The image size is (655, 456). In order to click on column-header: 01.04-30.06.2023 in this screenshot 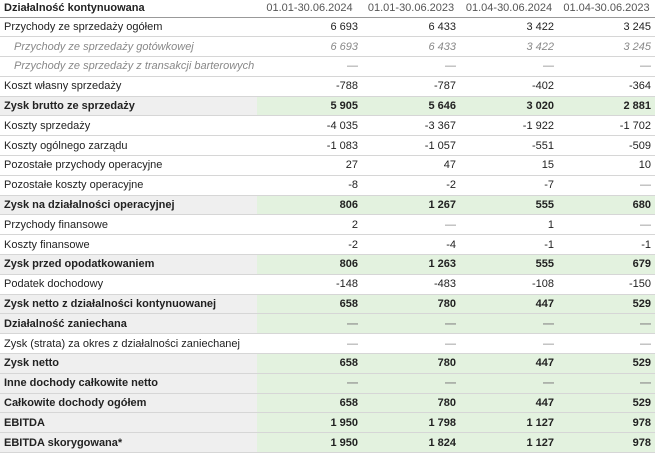, I will do `click(606, 9)`.